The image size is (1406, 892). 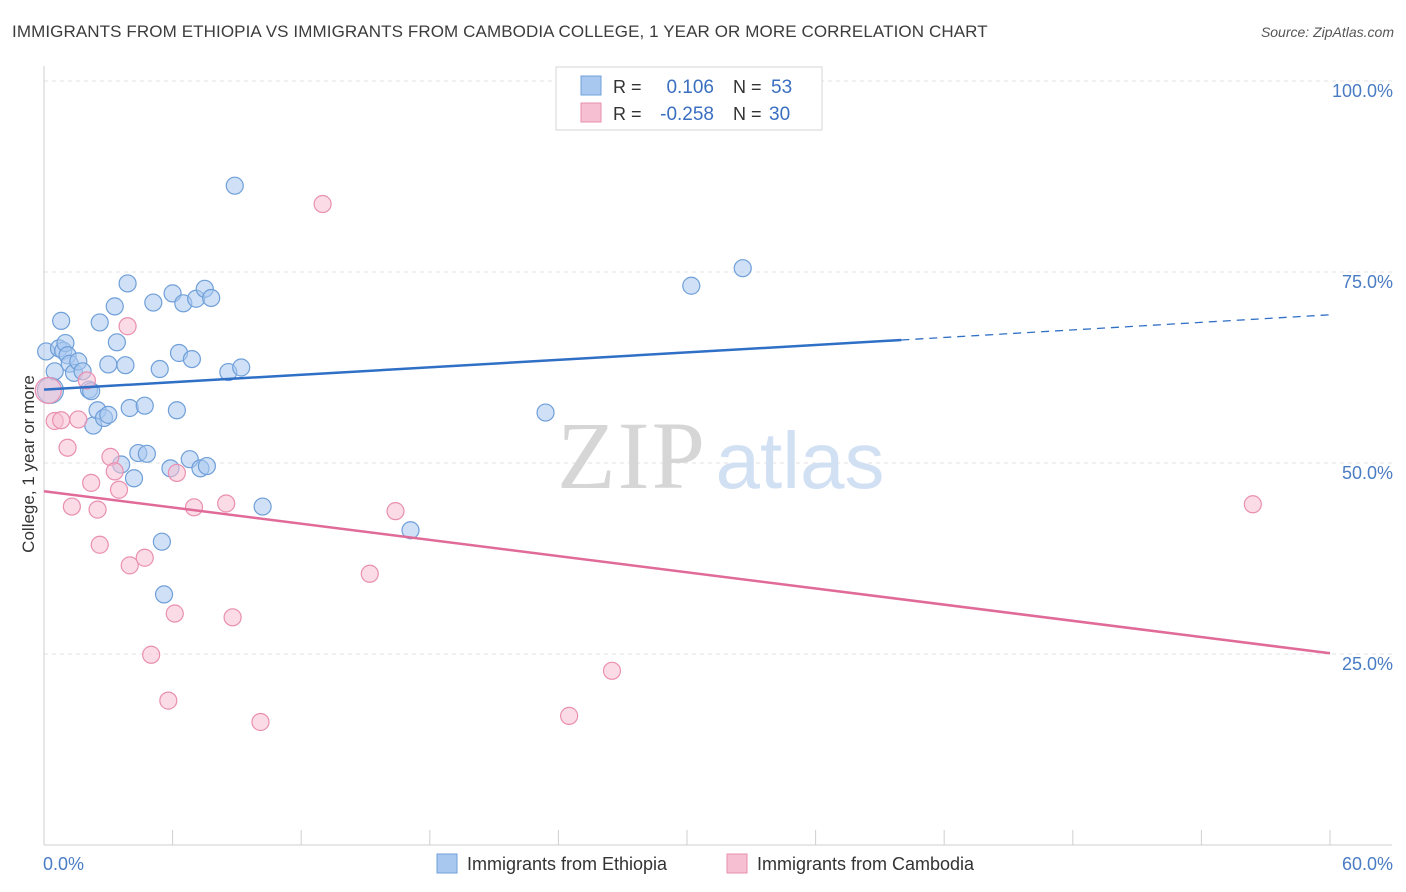 What do you see at coordinates (779, 114) in the screenshot?
I see `legend-n-value-2: 30` at bounding box center [779, 114].